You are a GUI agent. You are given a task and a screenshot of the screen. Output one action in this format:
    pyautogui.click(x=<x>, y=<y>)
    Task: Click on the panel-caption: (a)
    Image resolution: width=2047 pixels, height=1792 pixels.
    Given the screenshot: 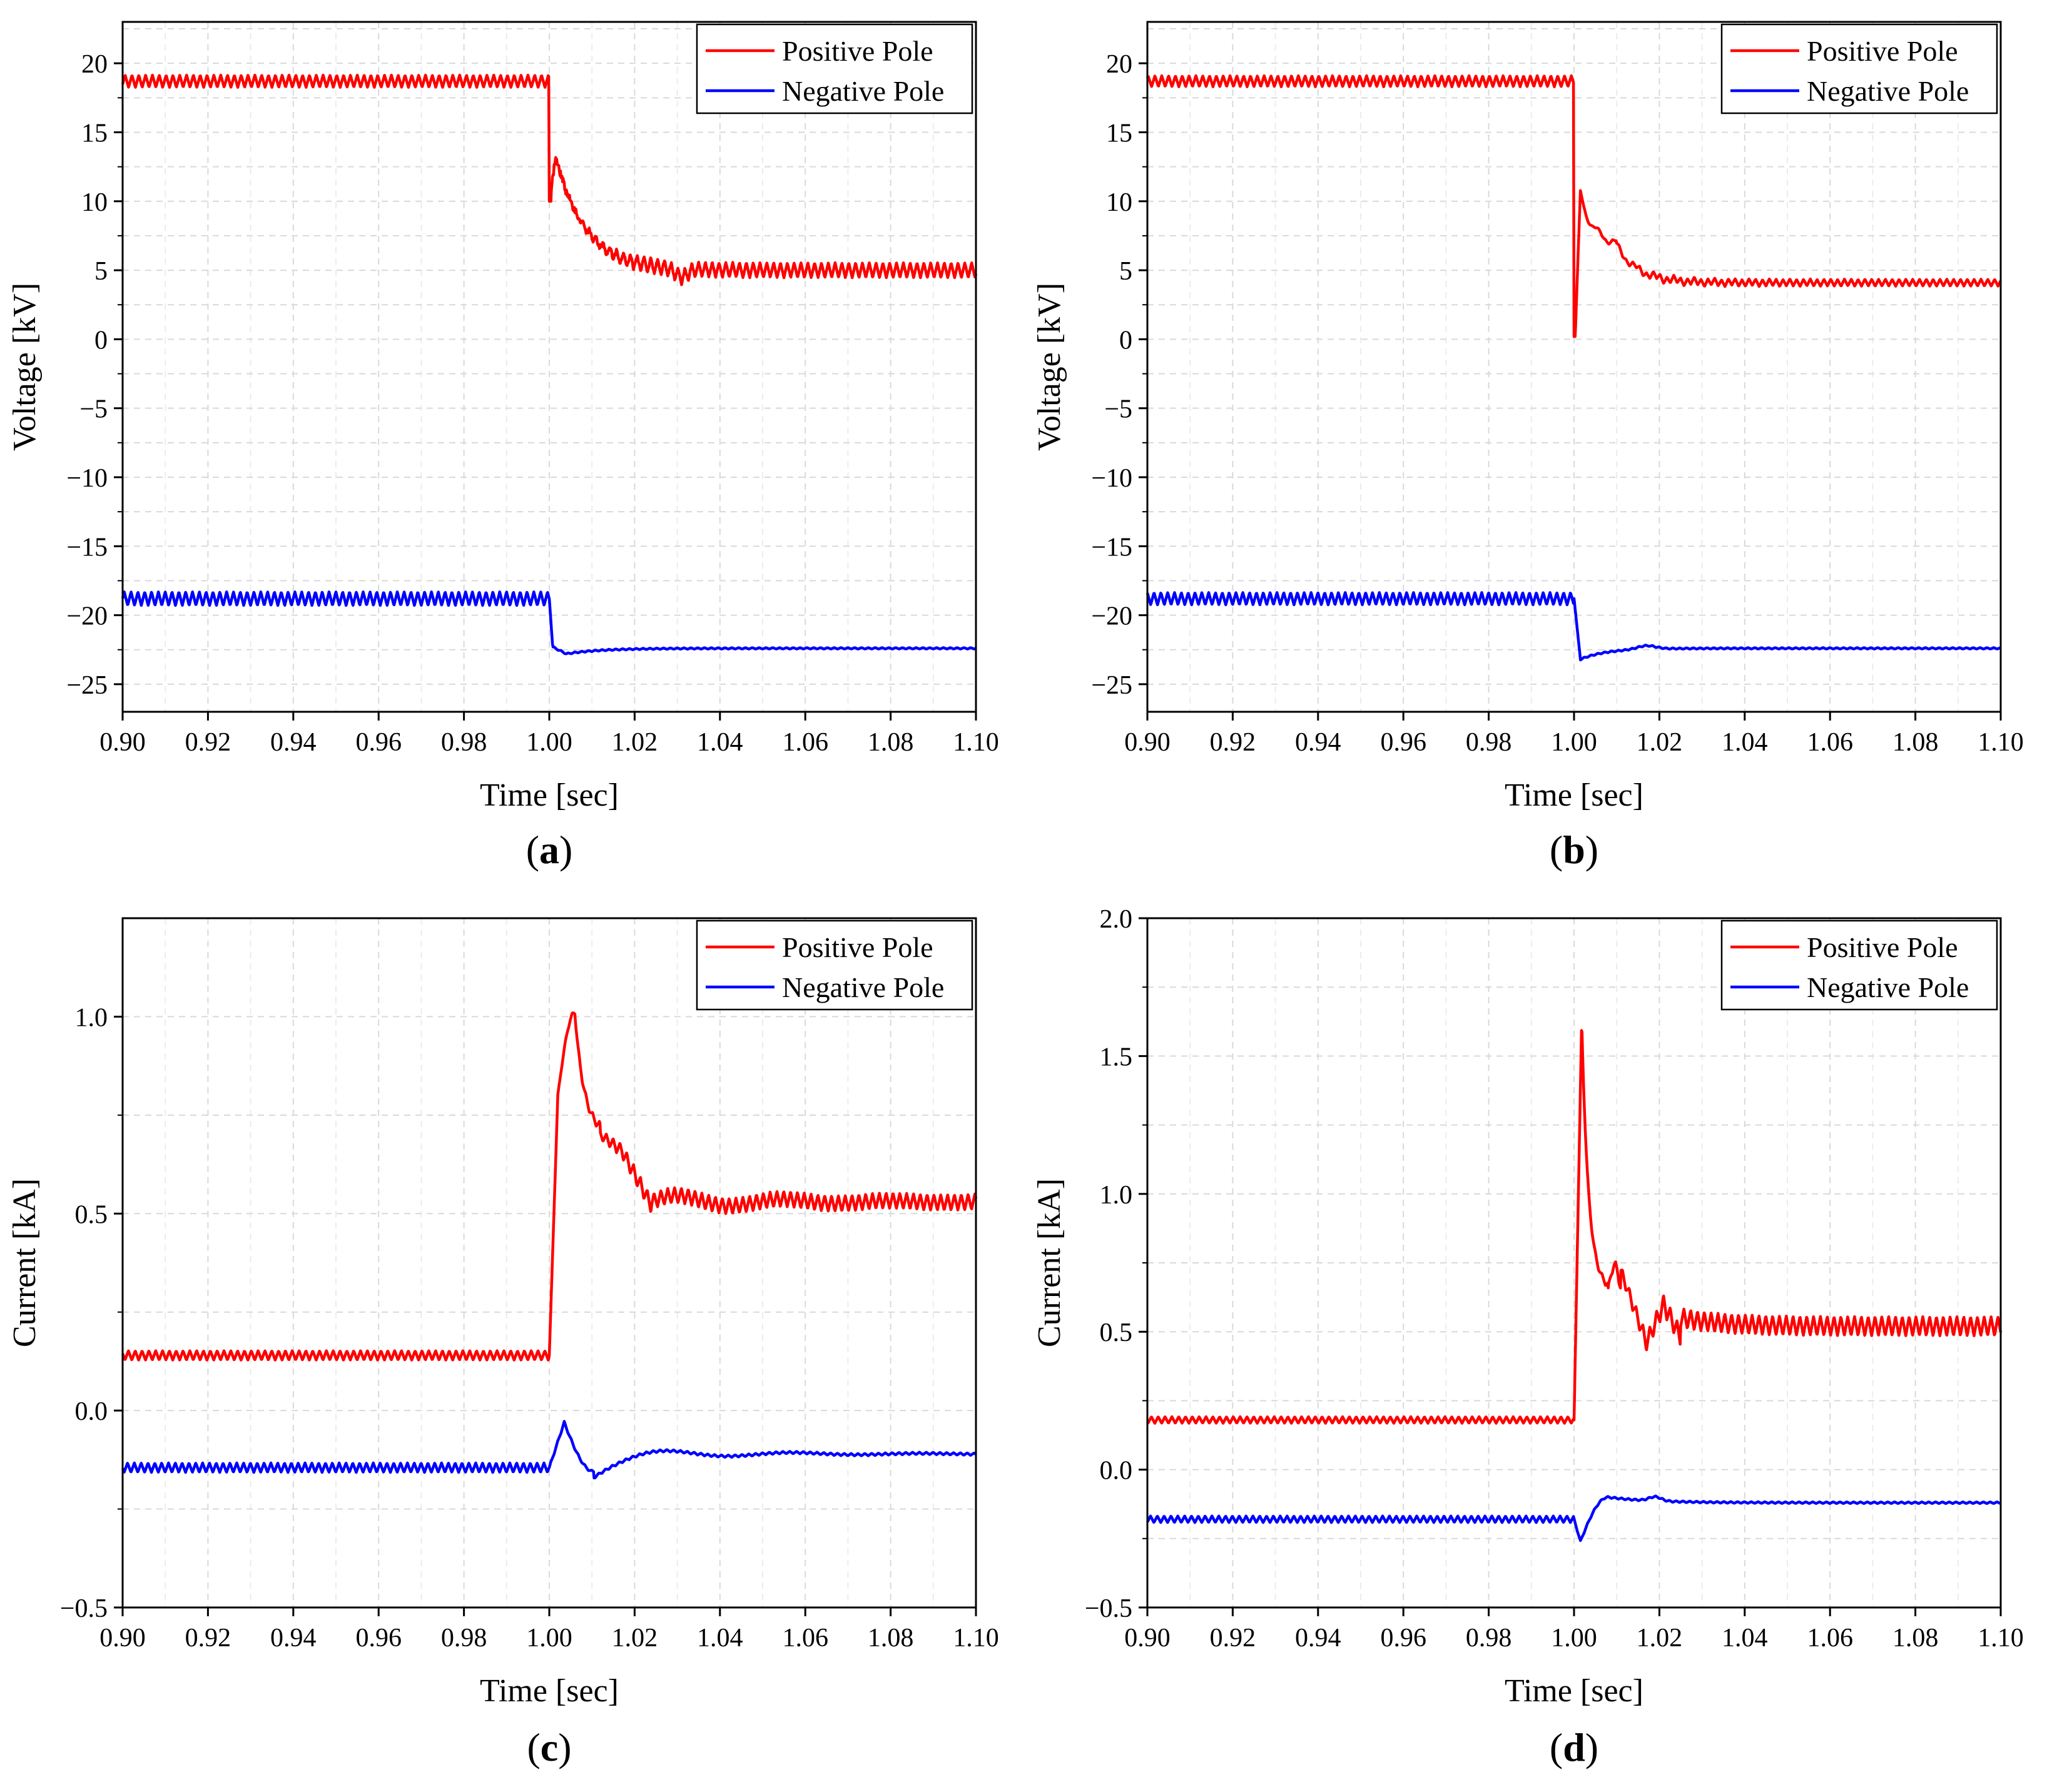 What is the action you would take?
    pyautogui.click(x=549, y=850)
    